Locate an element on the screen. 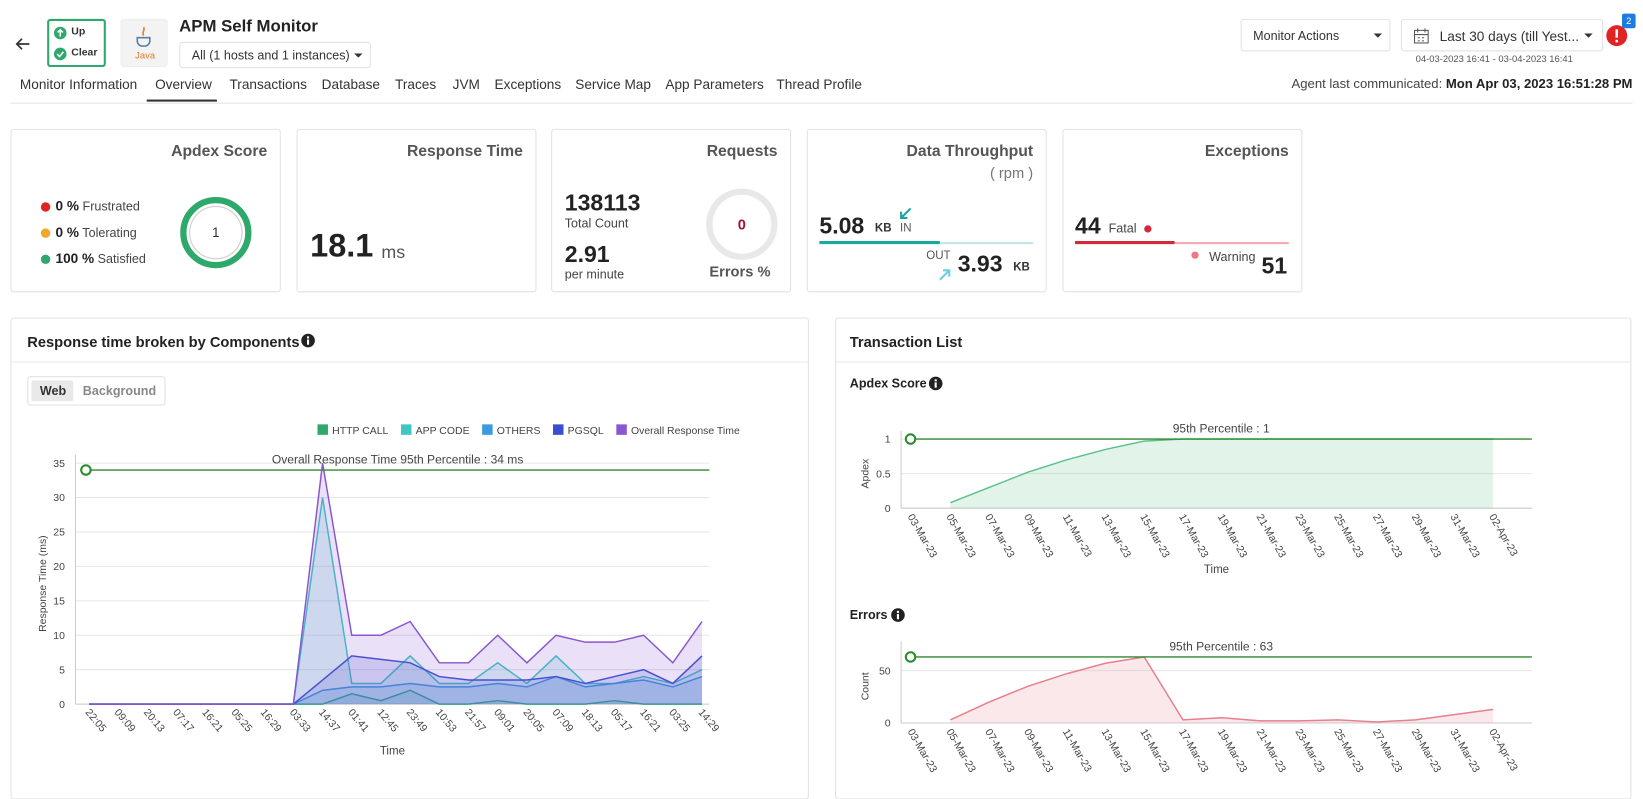  legend-label: Overall Response Time is located at coordinates (685, 431).